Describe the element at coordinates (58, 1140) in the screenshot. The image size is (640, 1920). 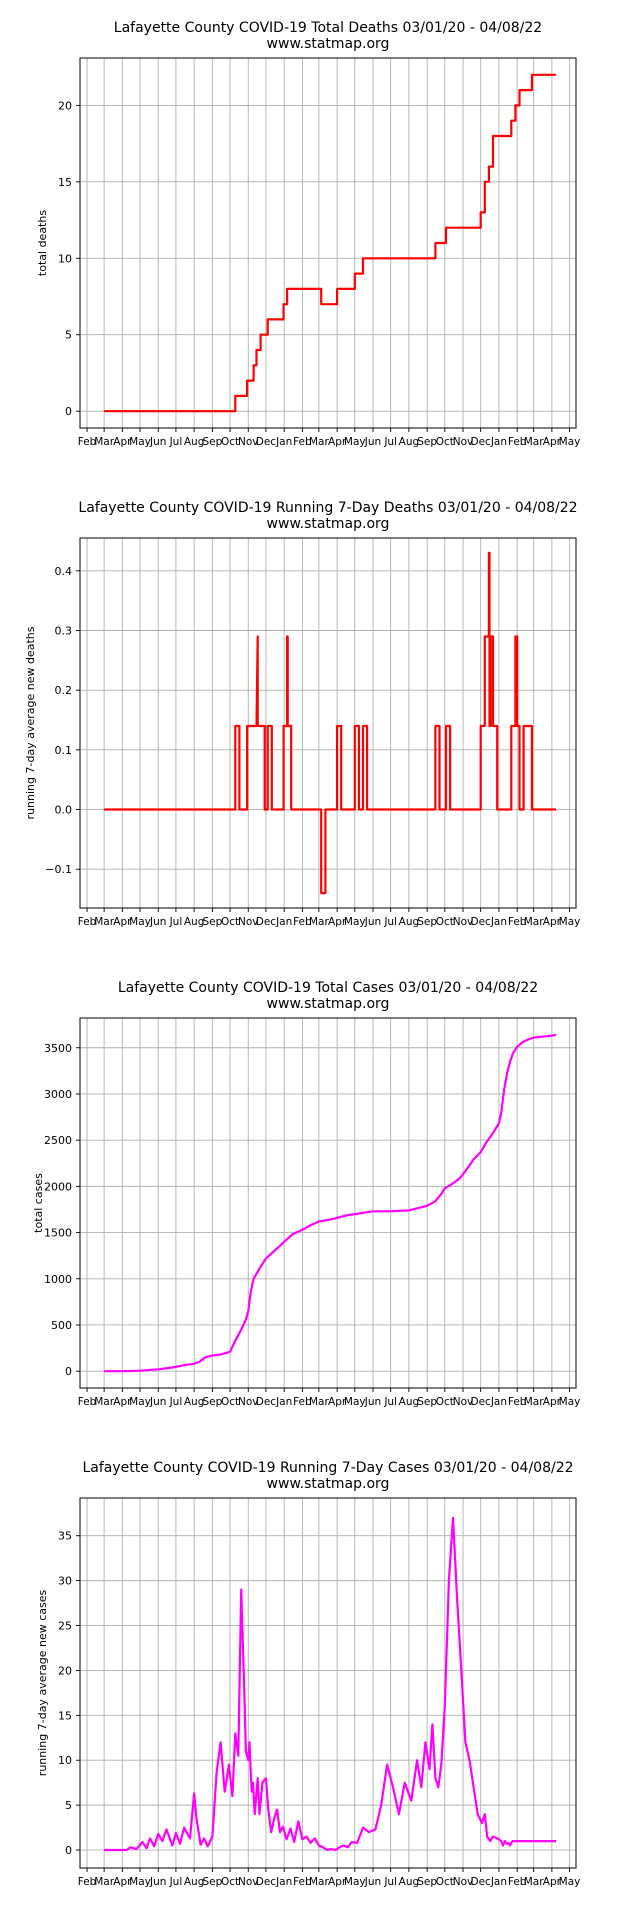
I see `y-tick-label: 2500` at that location.